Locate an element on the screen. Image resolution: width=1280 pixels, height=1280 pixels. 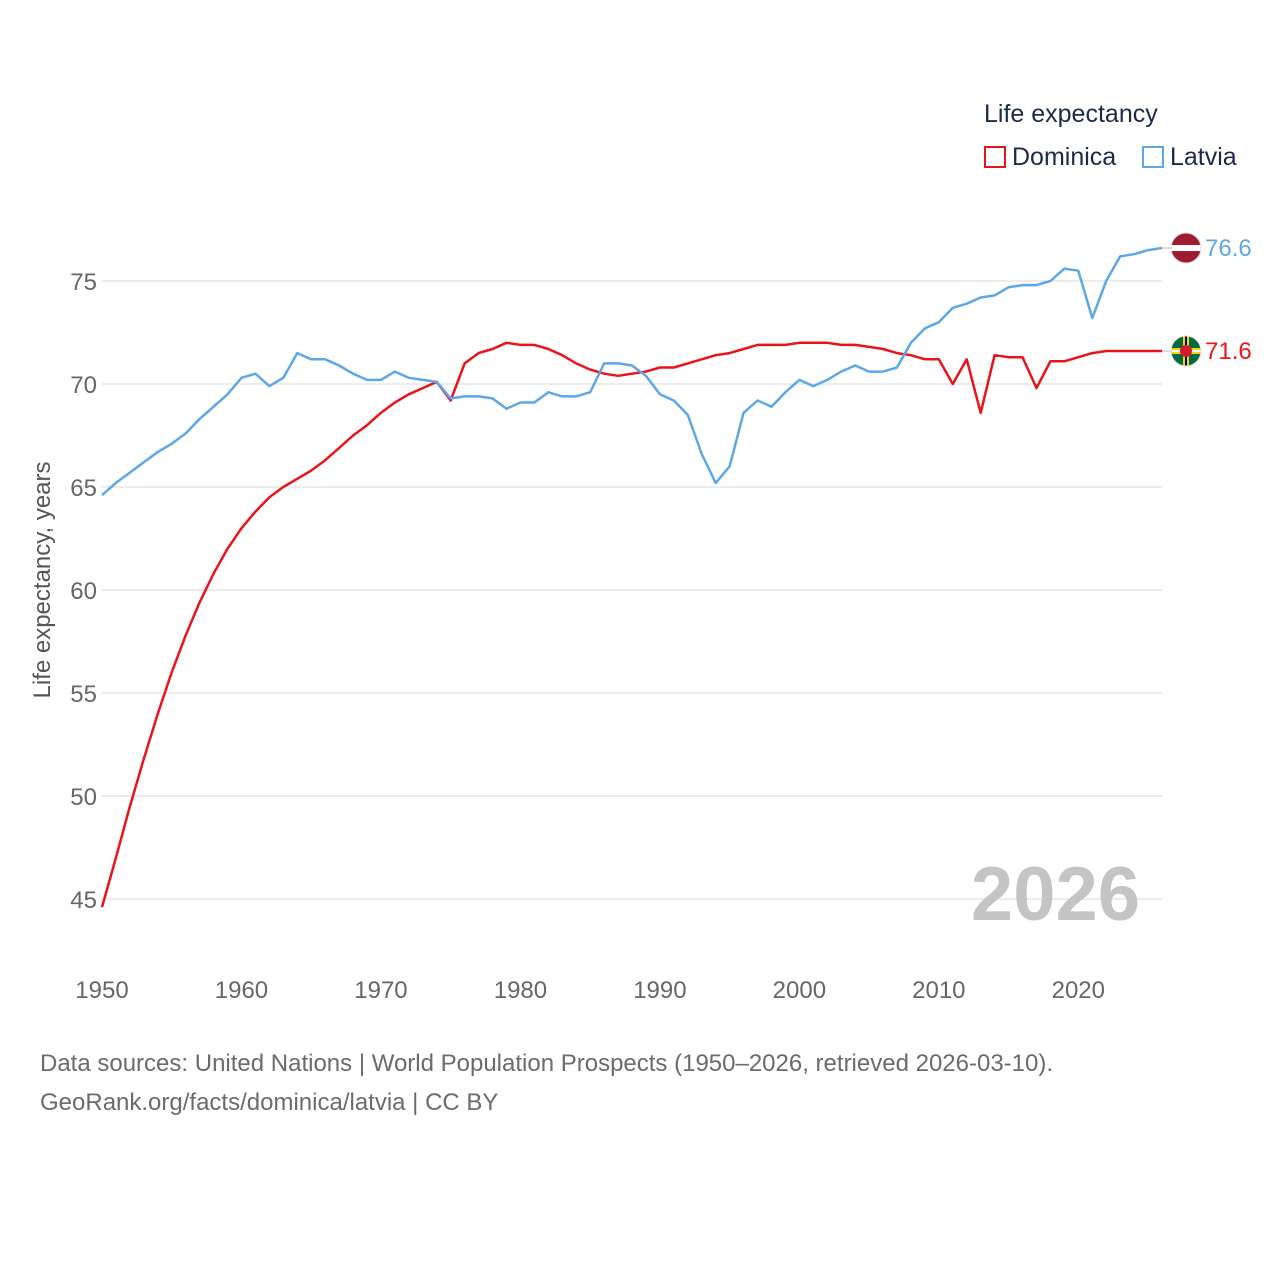
y-tick-label-60: 60 is located at coordinates (83, 591).